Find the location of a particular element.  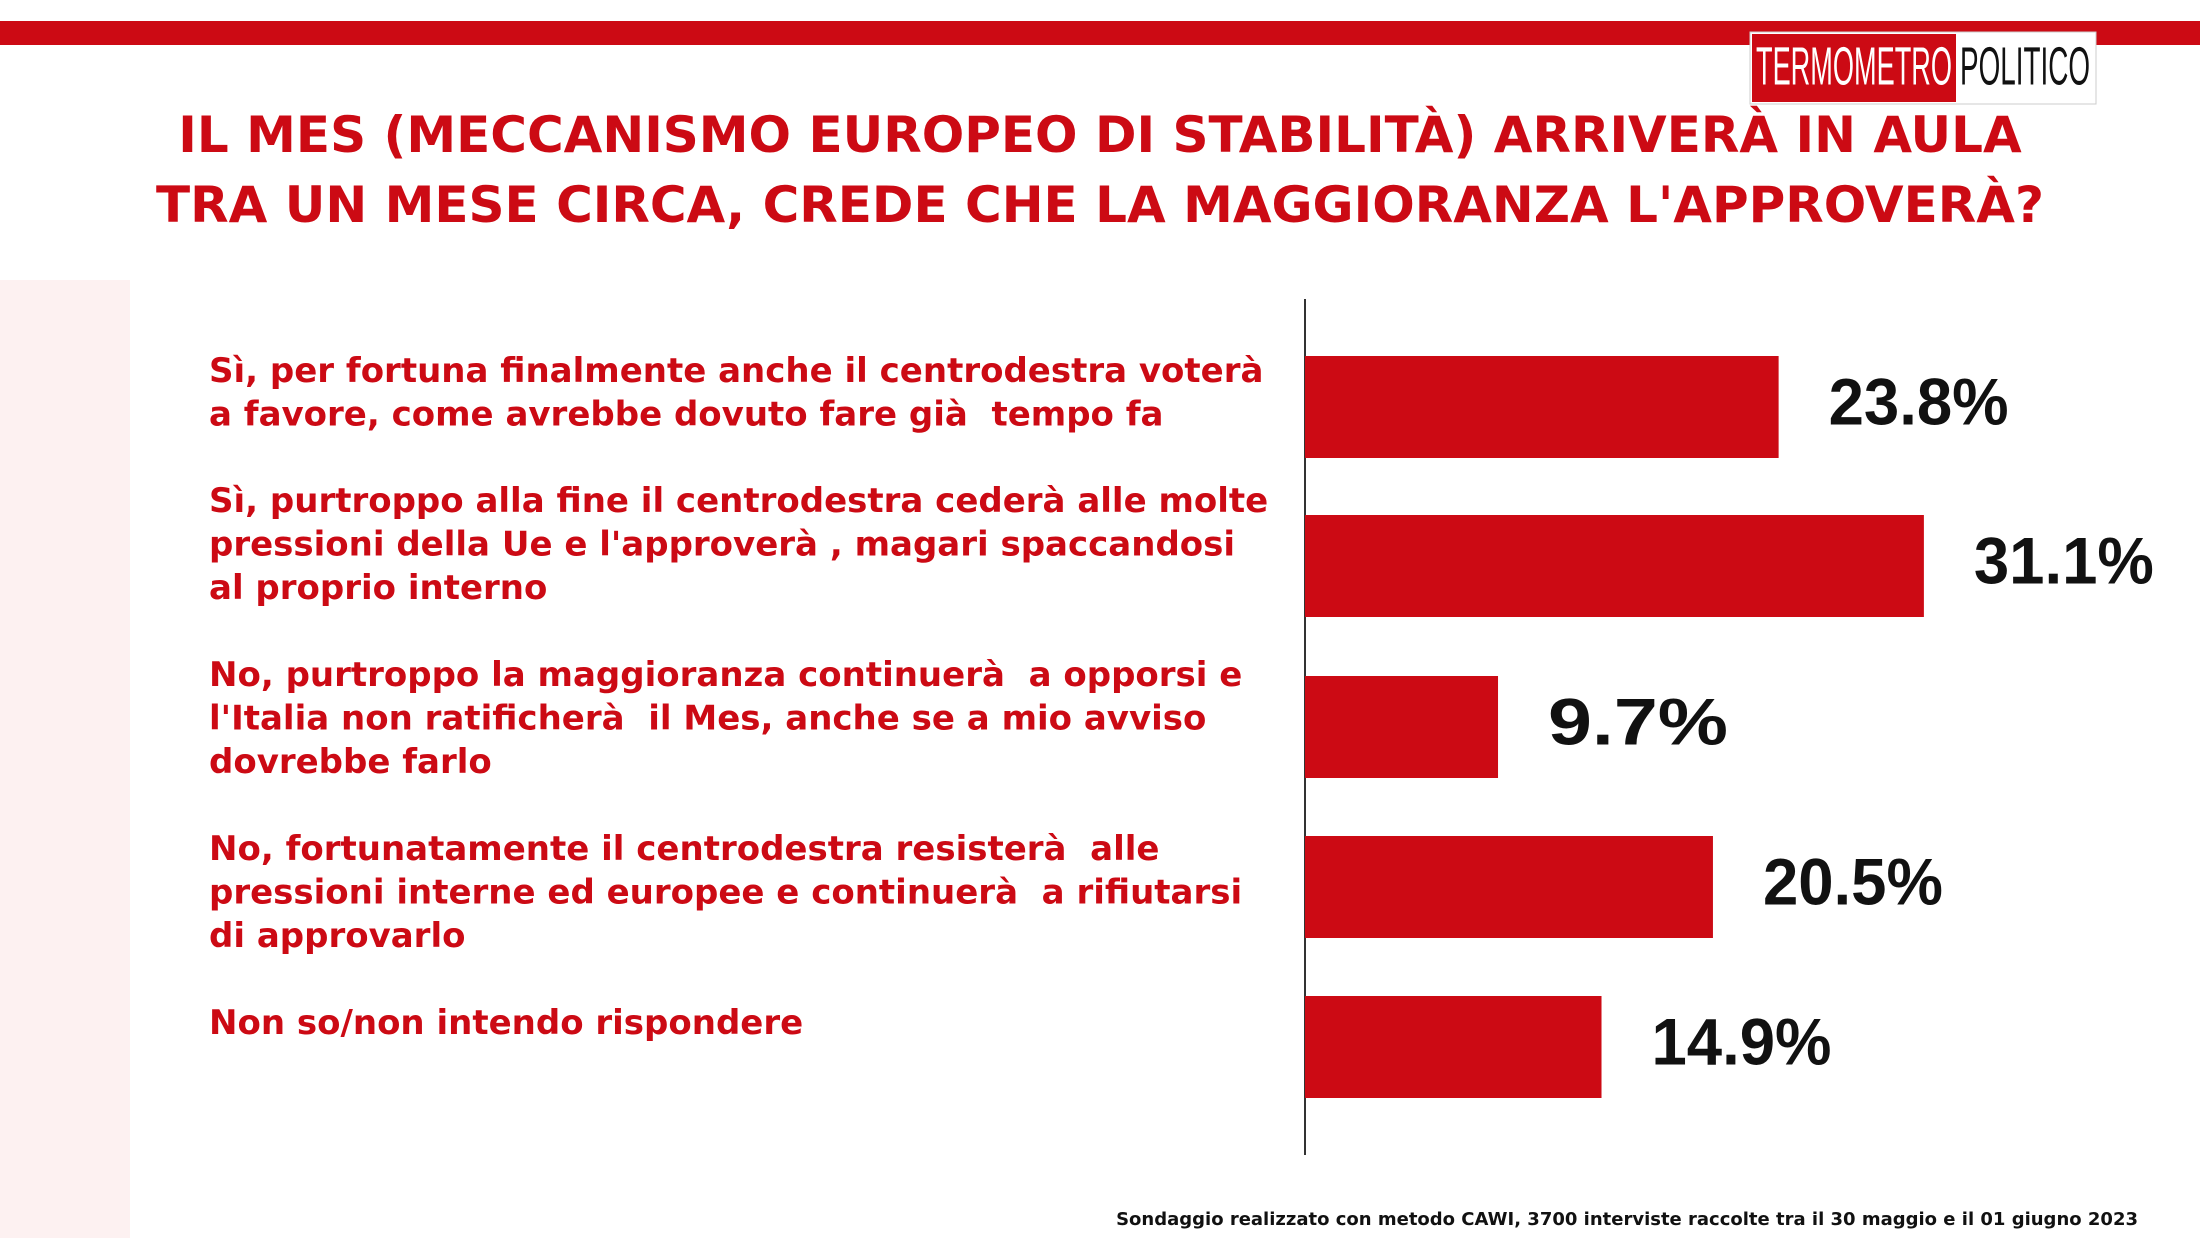

value-label: 9.7% is located at coordinates (1638, 721).